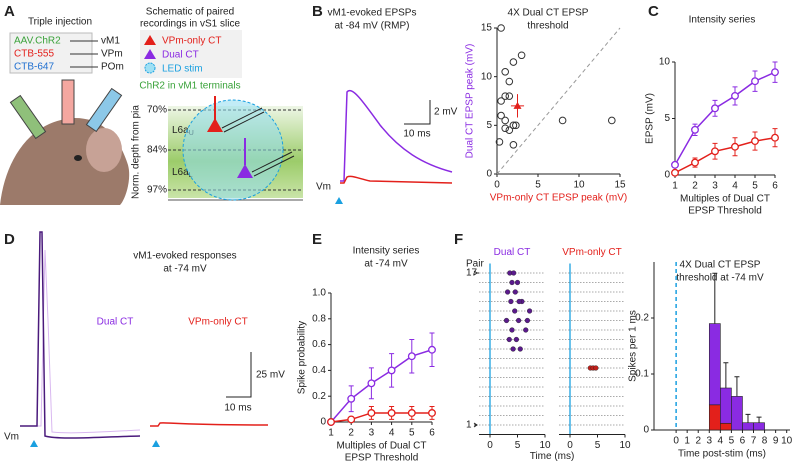  What do you see at coordinates (184, 256) in the screenshot?
I see `trace-title: vM1-evoked responses` at bounding box center [184, 256].